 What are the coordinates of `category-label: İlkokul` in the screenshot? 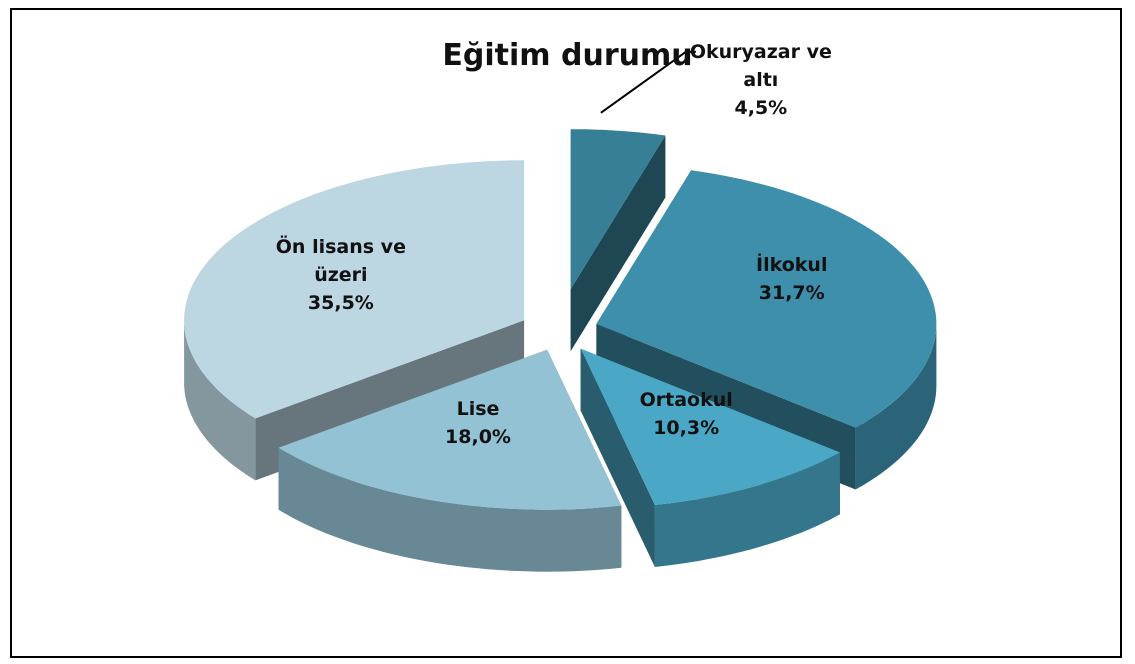 It's located at (792, 265).